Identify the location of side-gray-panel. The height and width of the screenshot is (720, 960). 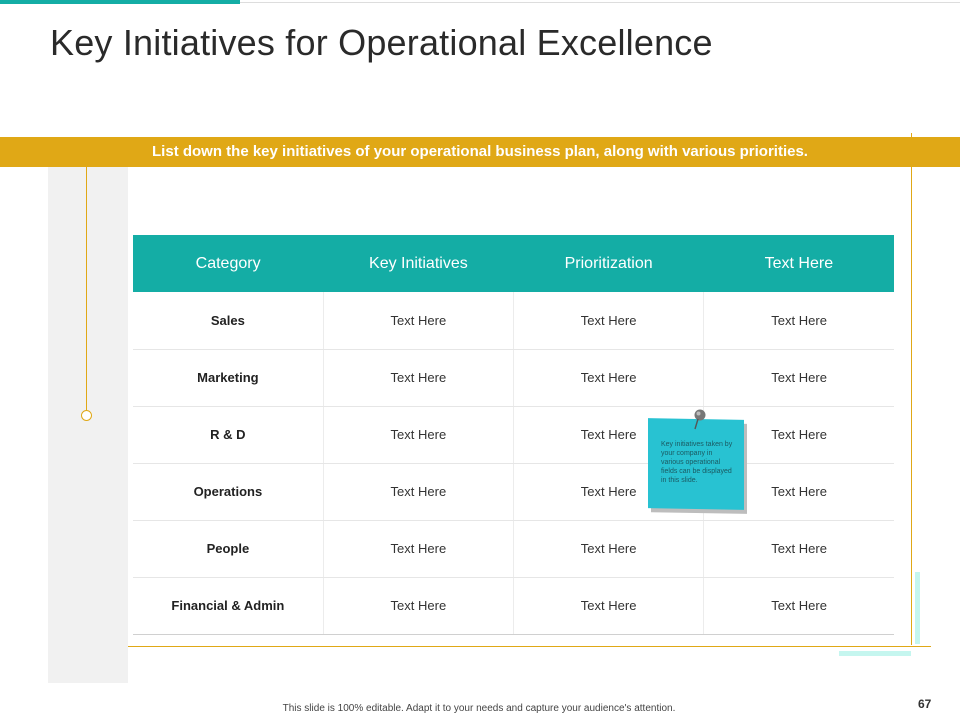
(88, 425).